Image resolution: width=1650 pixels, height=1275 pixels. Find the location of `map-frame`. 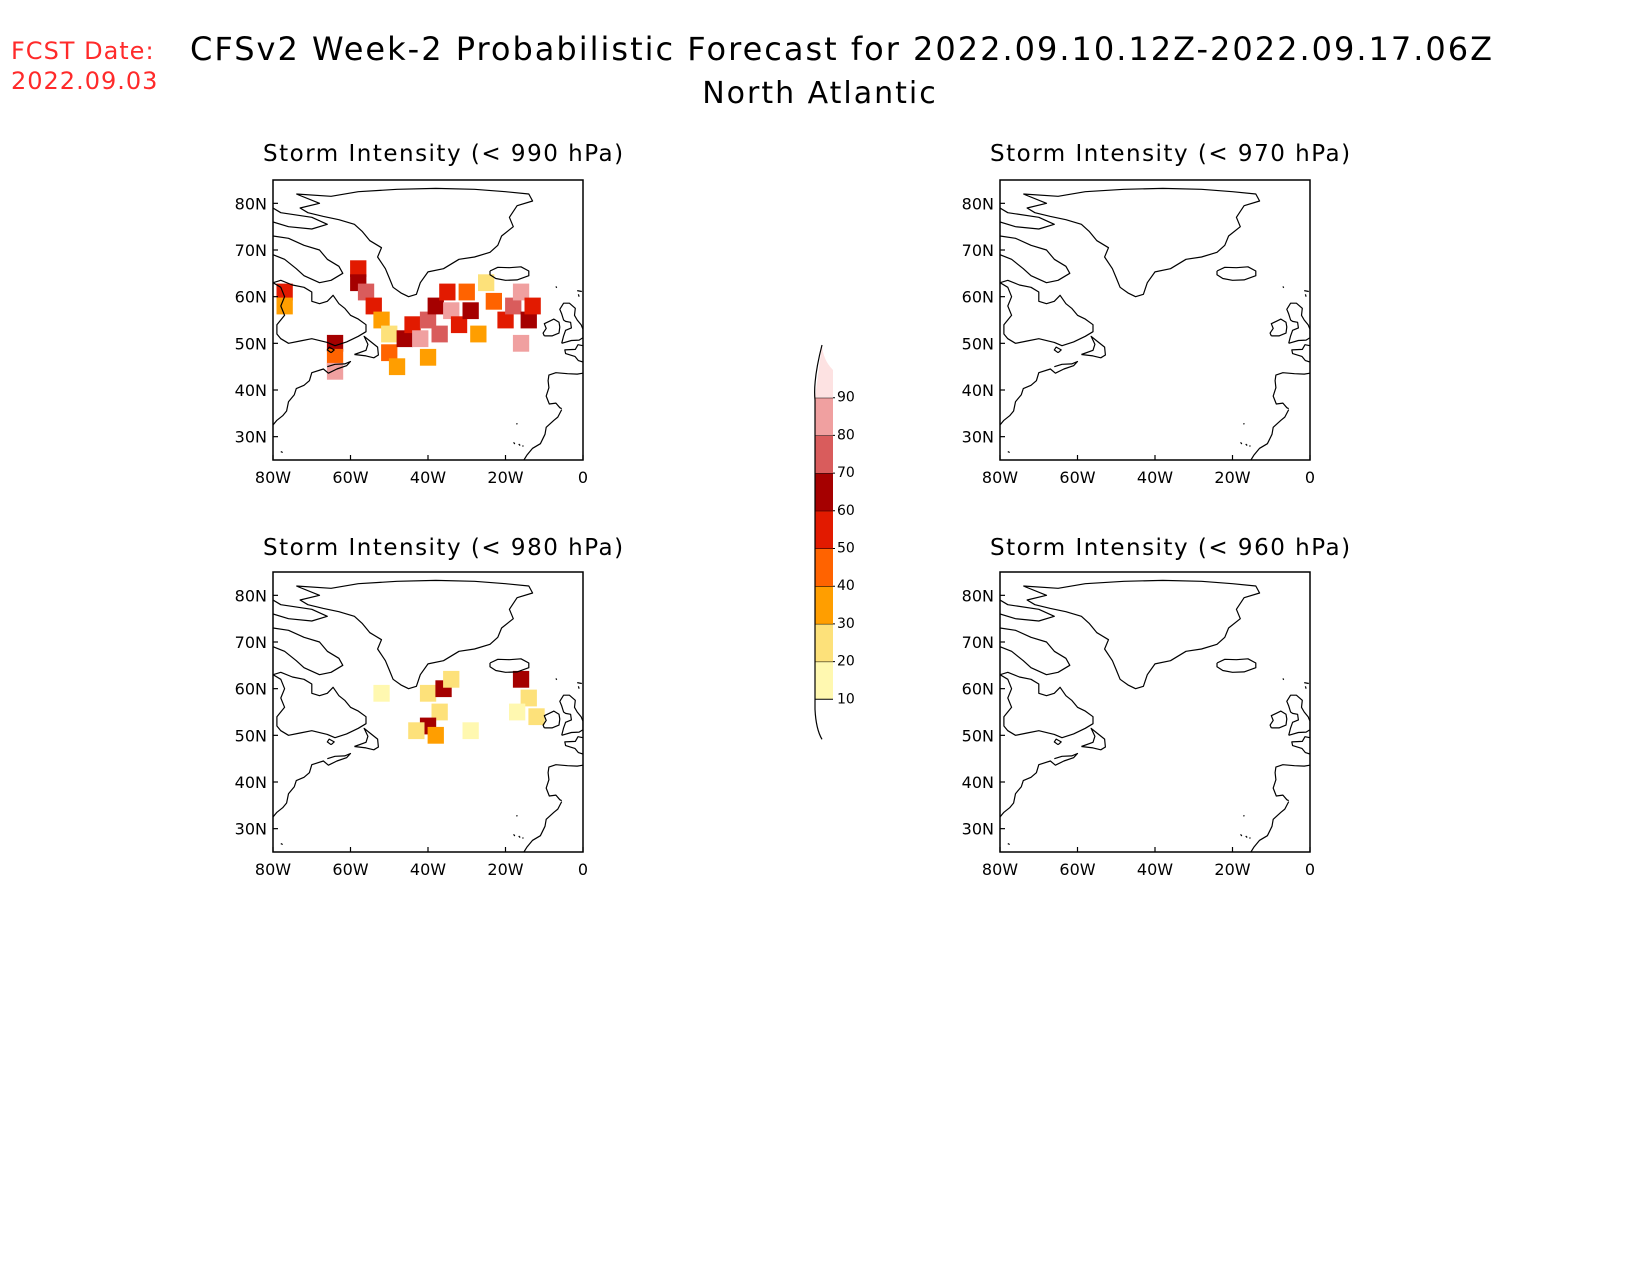

map-frame is located at coordinates (1155, 320).